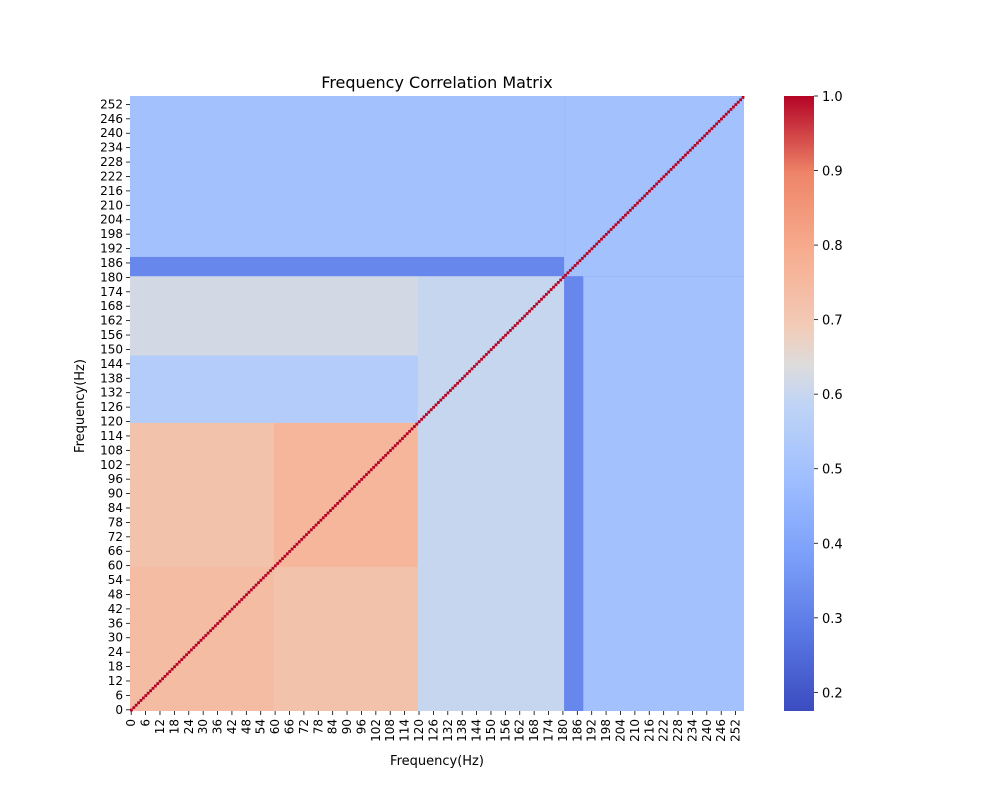 The width and height of the screenshot is (1000, 800). Describe the element at coordinates (111, 349) in the screenshot. I see `y-tick-label: 150` at that location.